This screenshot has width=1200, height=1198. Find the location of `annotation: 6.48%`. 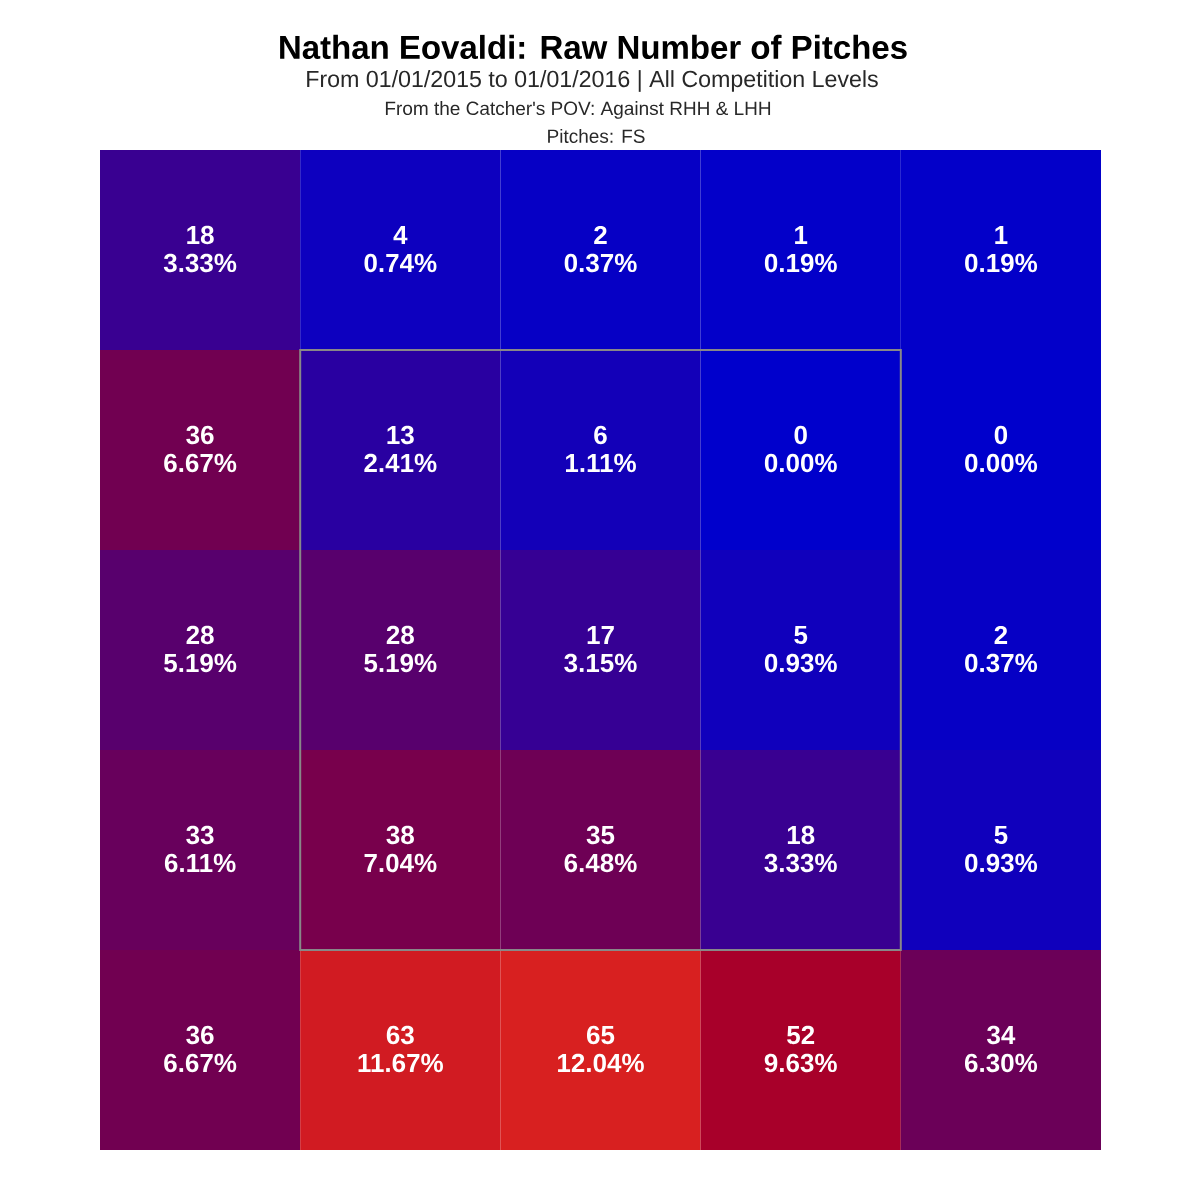

annotation: 6.48% is located at coordinates (600, 863).